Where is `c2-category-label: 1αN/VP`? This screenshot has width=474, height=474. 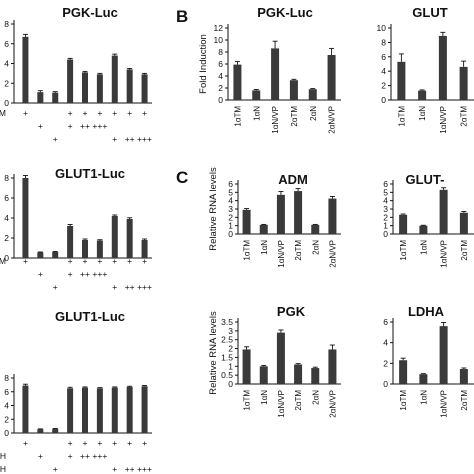
c2-category-label: 1αN/VP is located at coordinates (444, 254).